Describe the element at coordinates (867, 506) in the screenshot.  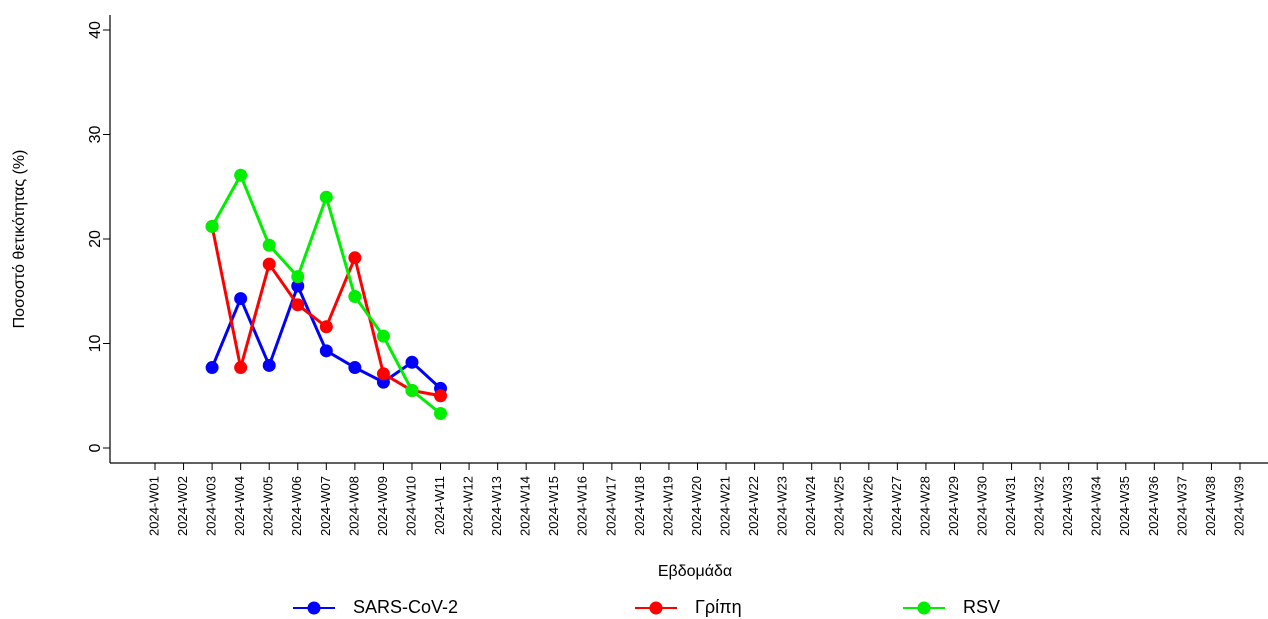
I see `x-tick-label: 2024-W26` at that location.